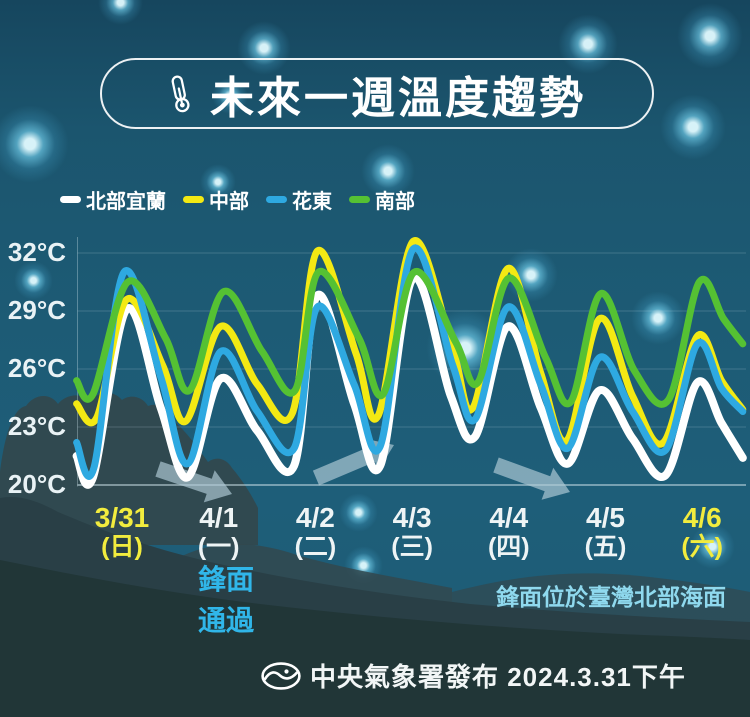 This screenshot has height=717, width=750. Describe the element at coordinates (702, 532) in the screenshot. I see `x-tick-4/6: 4/6 (六)` at that location.